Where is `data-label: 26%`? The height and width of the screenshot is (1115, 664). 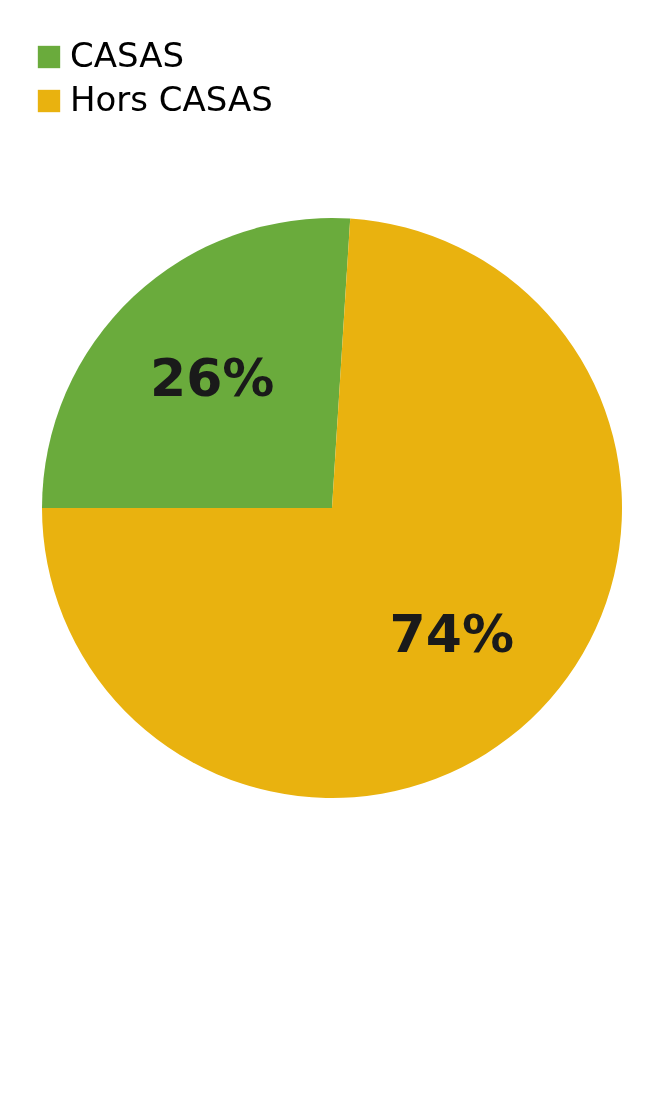 data-label: 26% is located at coordinates (212, 378).